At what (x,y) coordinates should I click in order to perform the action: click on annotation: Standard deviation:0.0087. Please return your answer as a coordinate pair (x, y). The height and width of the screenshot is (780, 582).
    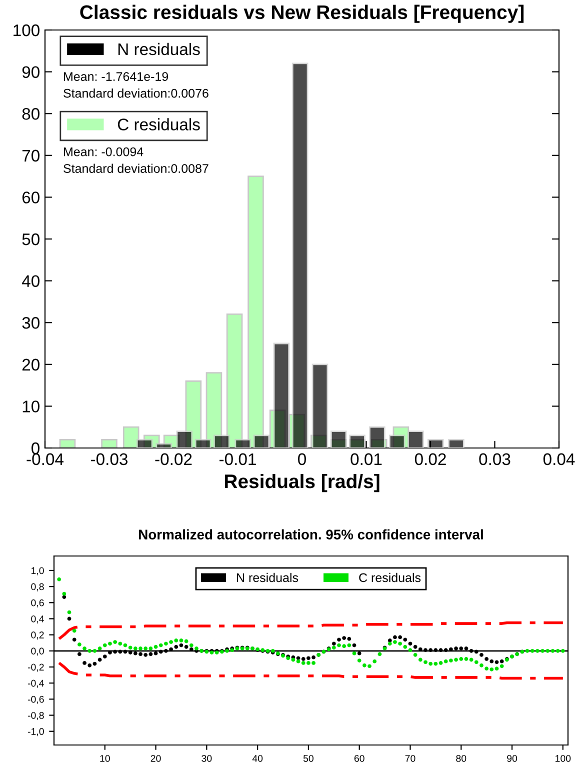
    Looking at the image, I should click on (136, 168).